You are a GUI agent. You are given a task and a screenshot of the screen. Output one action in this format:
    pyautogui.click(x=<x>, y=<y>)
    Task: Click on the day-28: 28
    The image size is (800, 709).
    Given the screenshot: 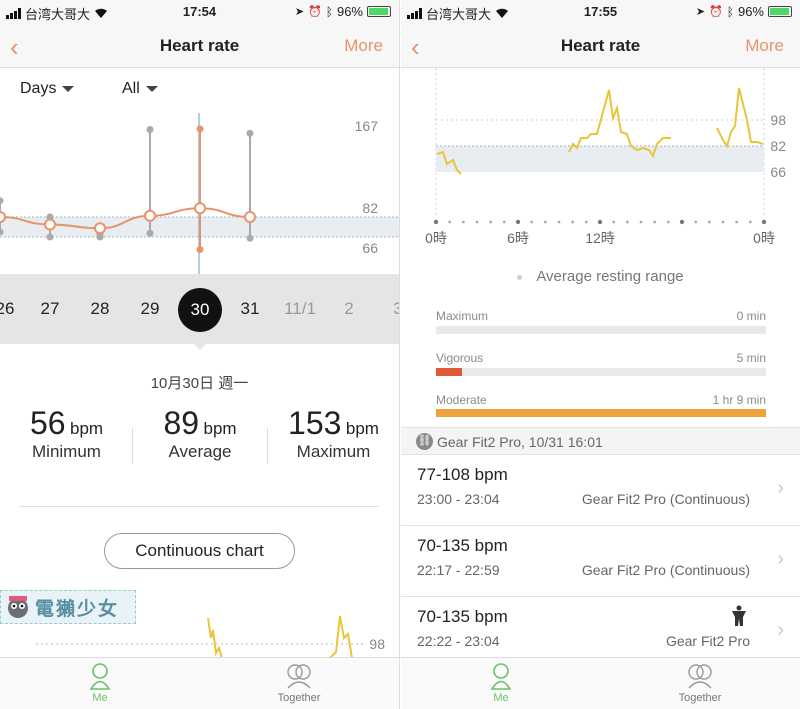 What is the action you would take?
    pyautogui.click(x=100, y=308)
    